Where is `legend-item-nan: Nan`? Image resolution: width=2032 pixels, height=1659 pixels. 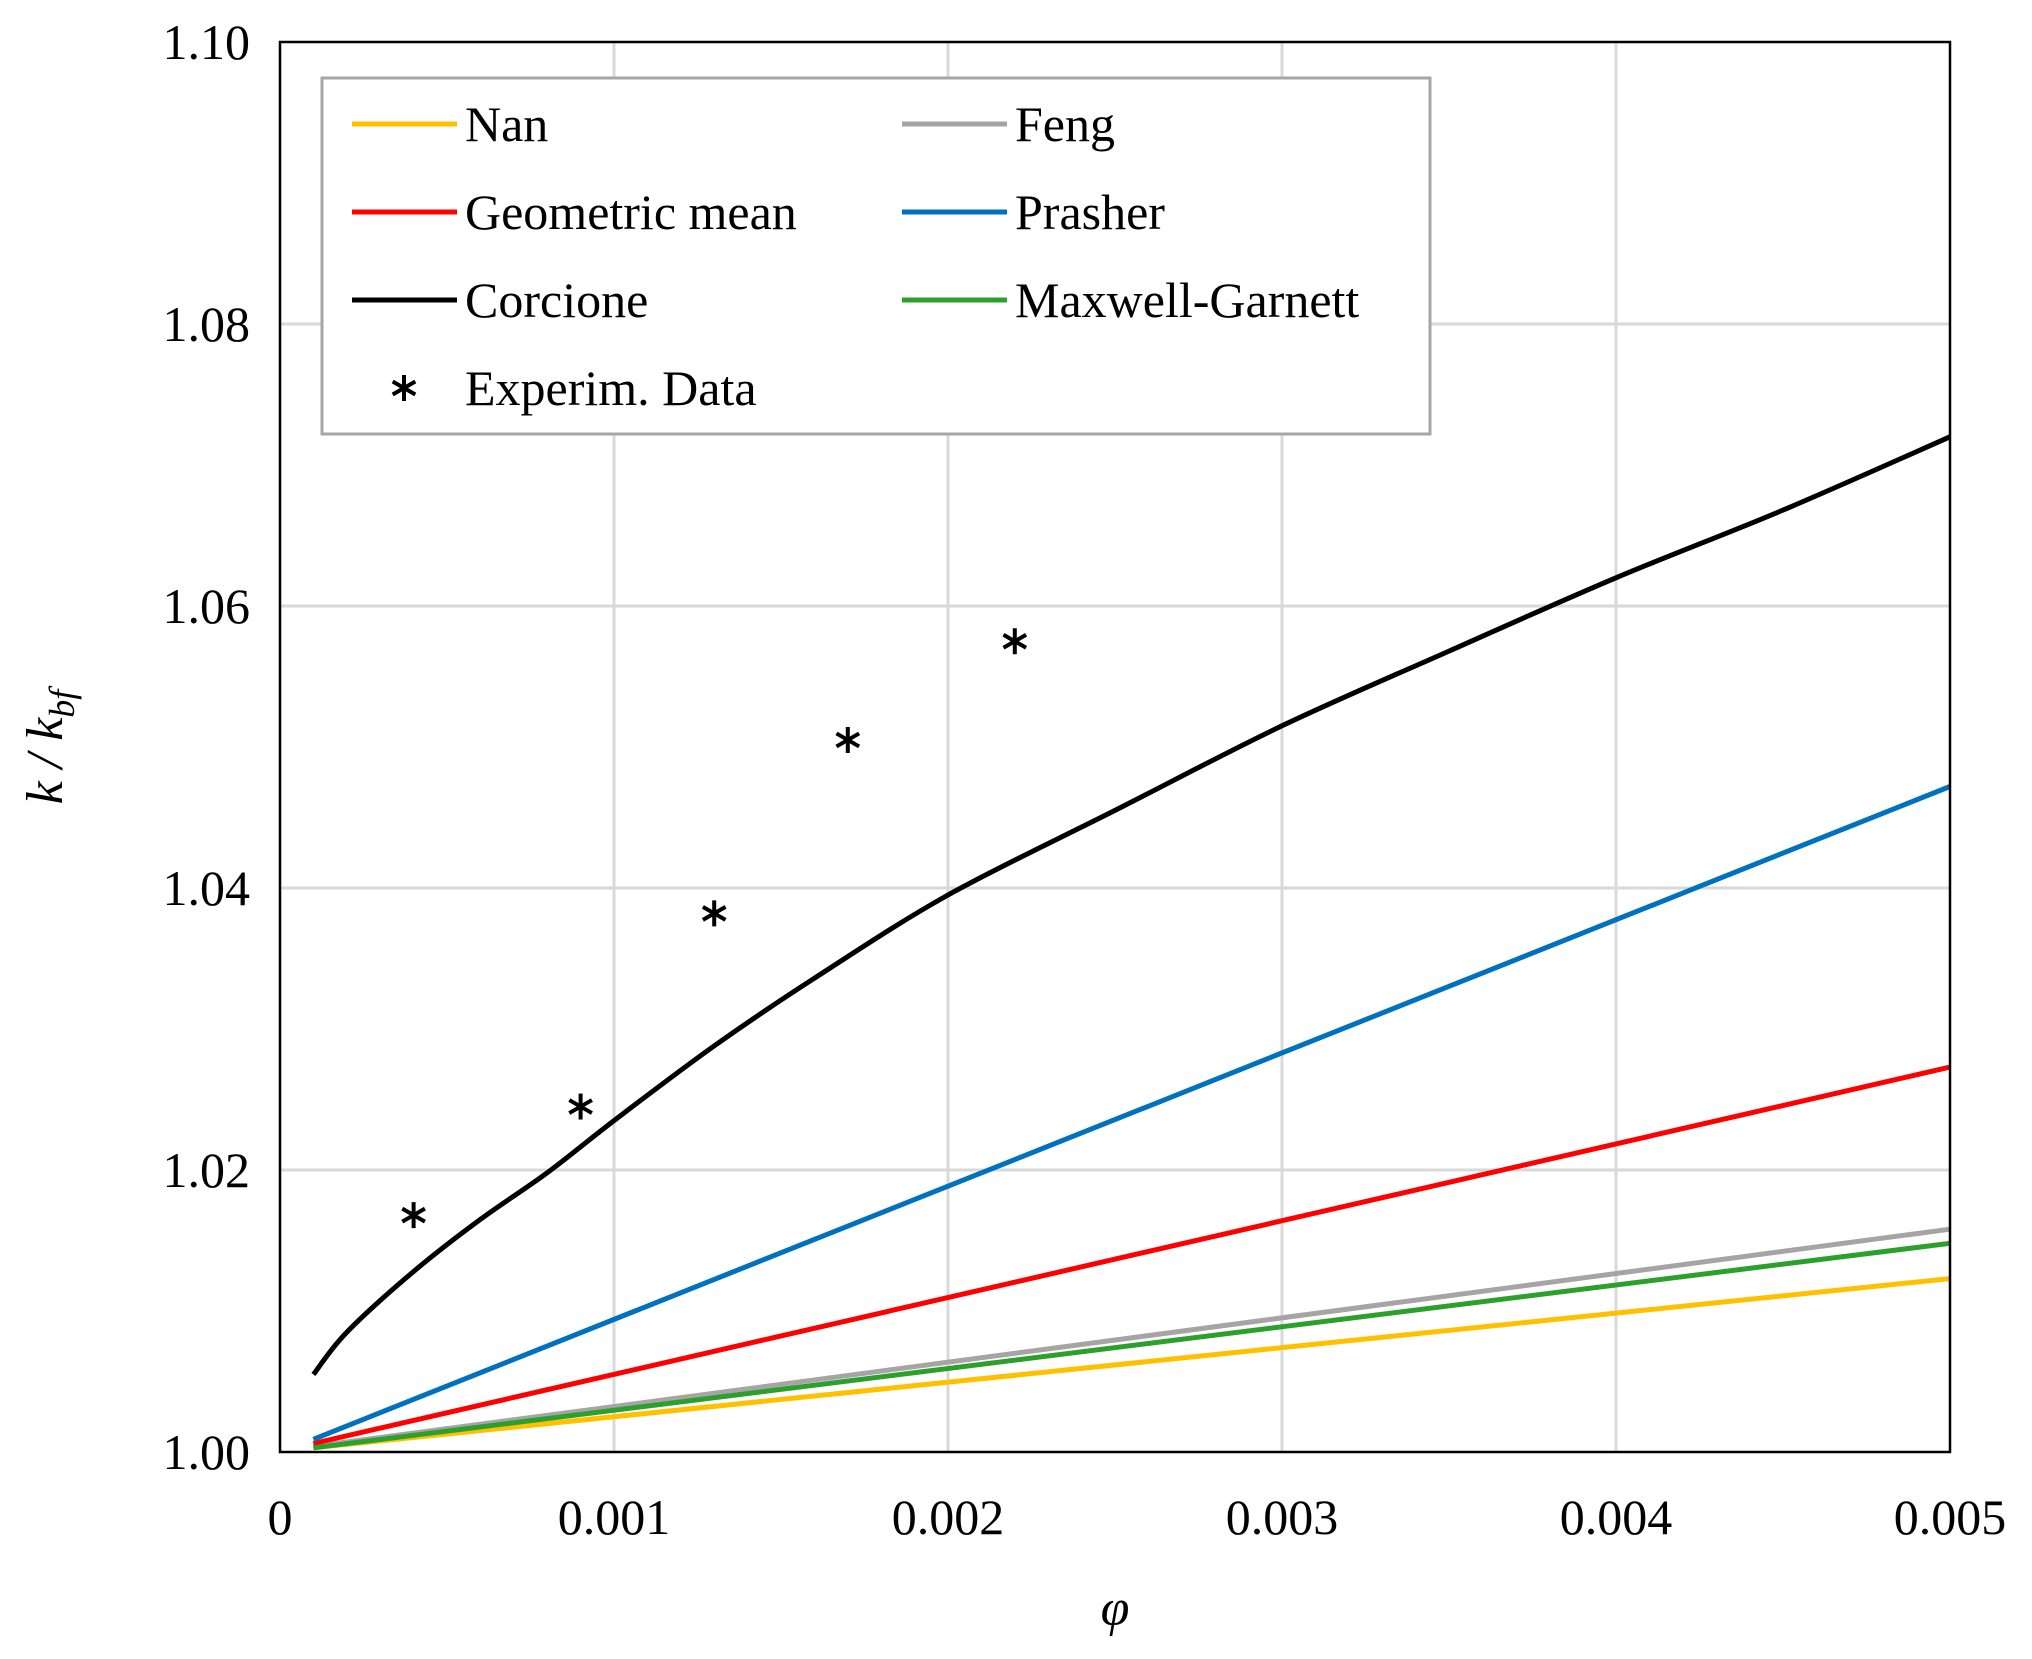
legend-item-nan: Nan is located at coordinates (450, 124).